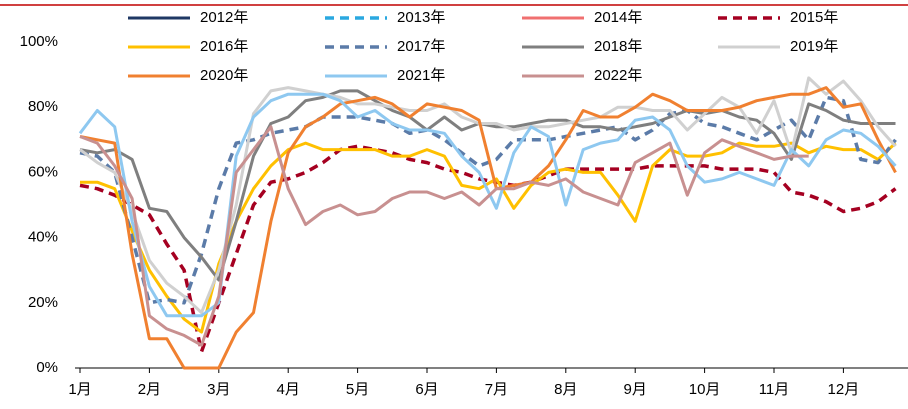 This screenshot has height=409, width=908. What do you see at coordinates (43, 106) in the screenshot?
I see `y-tick-label: 80%` at bounding box center [43, 106].